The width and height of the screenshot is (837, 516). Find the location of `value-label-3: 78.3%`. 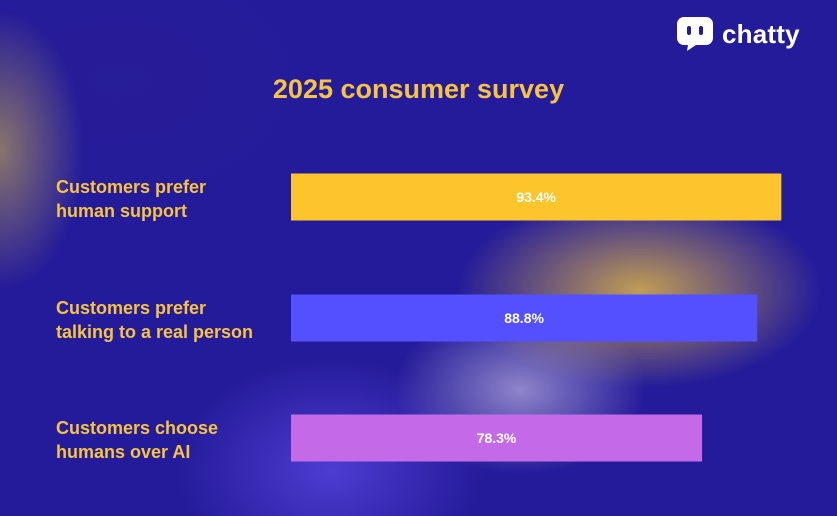

value-label-3: 78.3% is located at coordinates (497, 438).